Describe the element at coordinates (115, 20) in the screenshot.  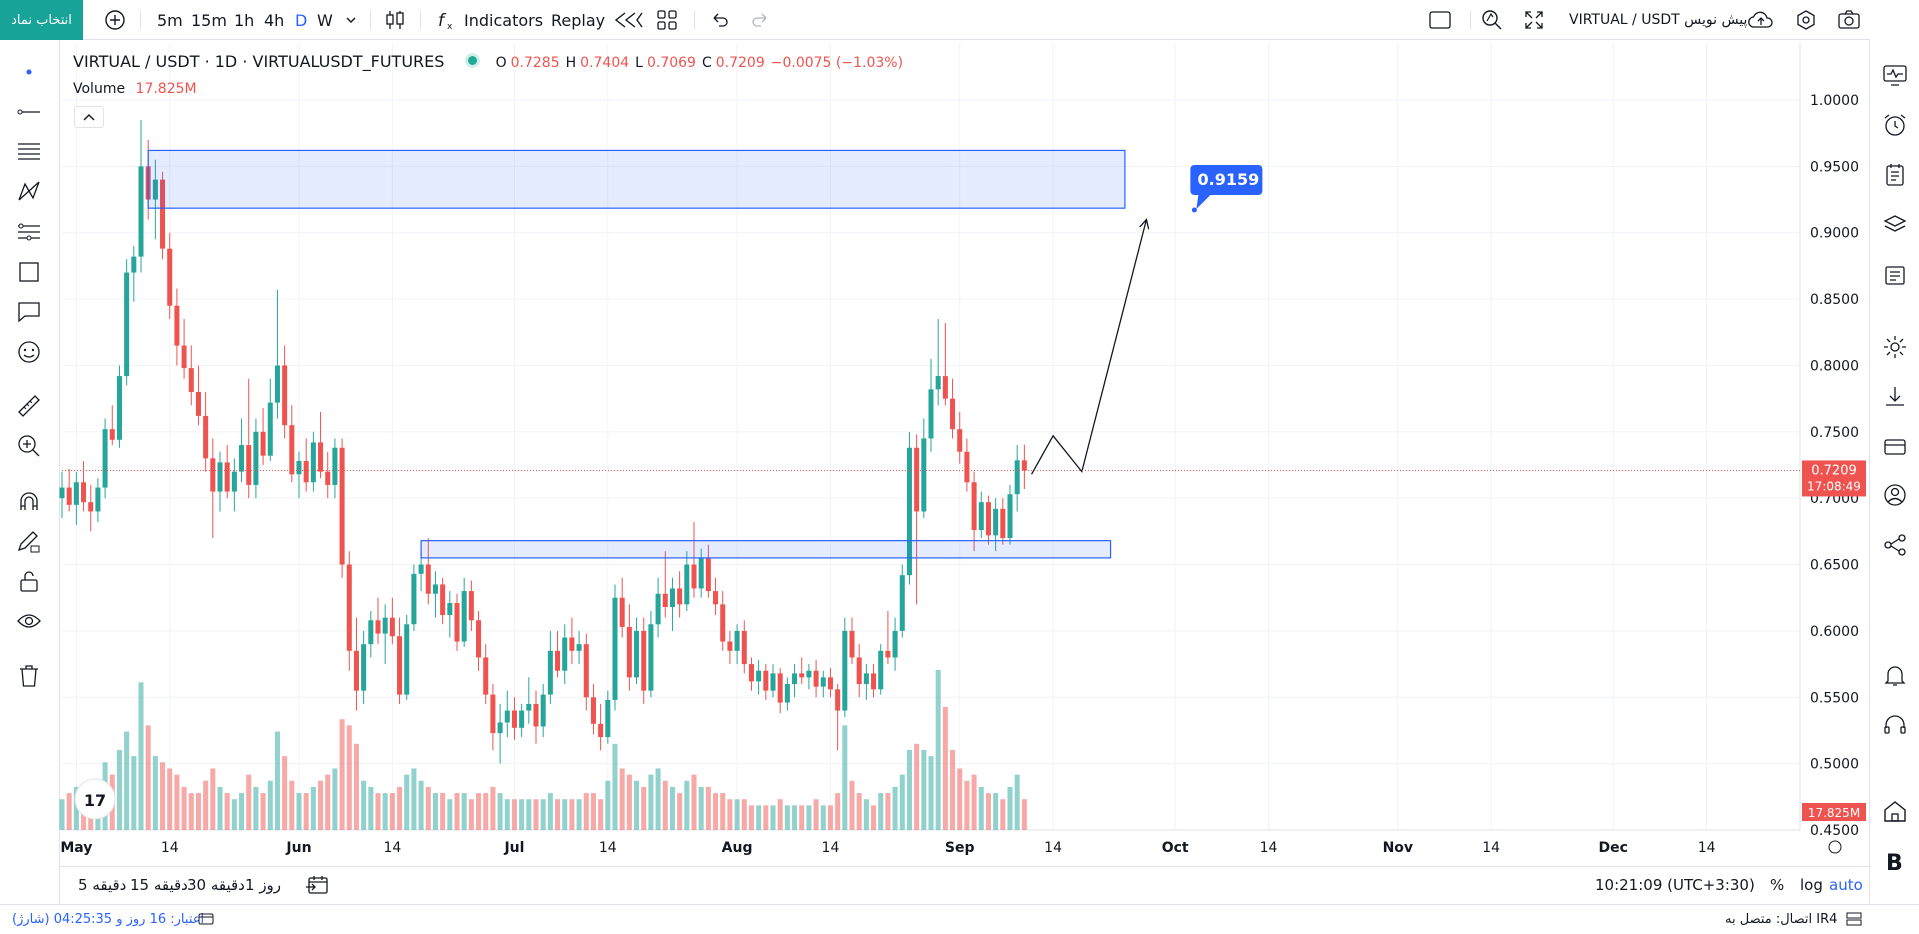
I see `add-symbol-button` at that location.